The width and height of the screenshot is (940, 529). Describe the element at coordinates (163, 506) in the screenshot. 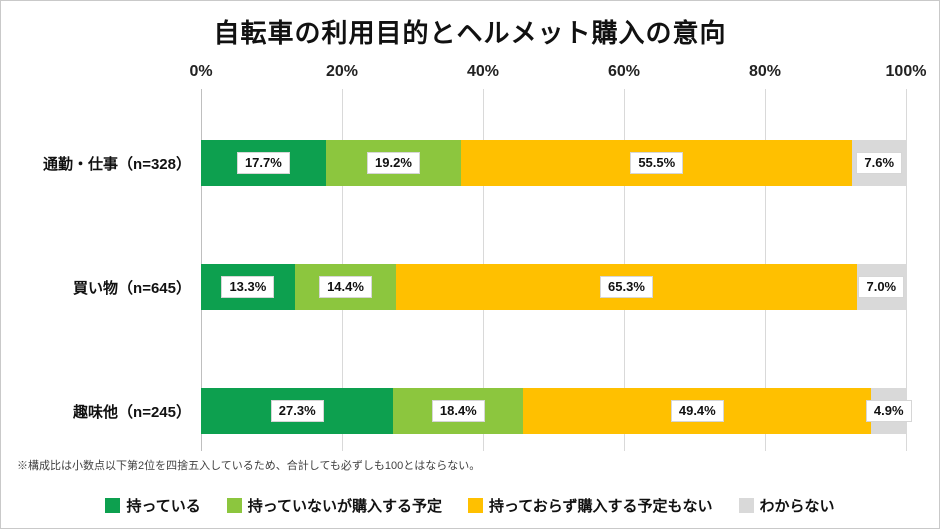

I see `legend-label: 持っている` at that location.